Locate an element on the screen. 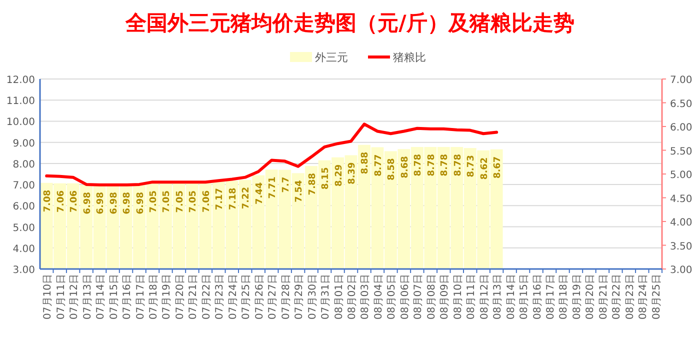 The width and height of the screenshot is (700, 349). y2-tick-label: 4.00 is located at coordinates (681, 223).